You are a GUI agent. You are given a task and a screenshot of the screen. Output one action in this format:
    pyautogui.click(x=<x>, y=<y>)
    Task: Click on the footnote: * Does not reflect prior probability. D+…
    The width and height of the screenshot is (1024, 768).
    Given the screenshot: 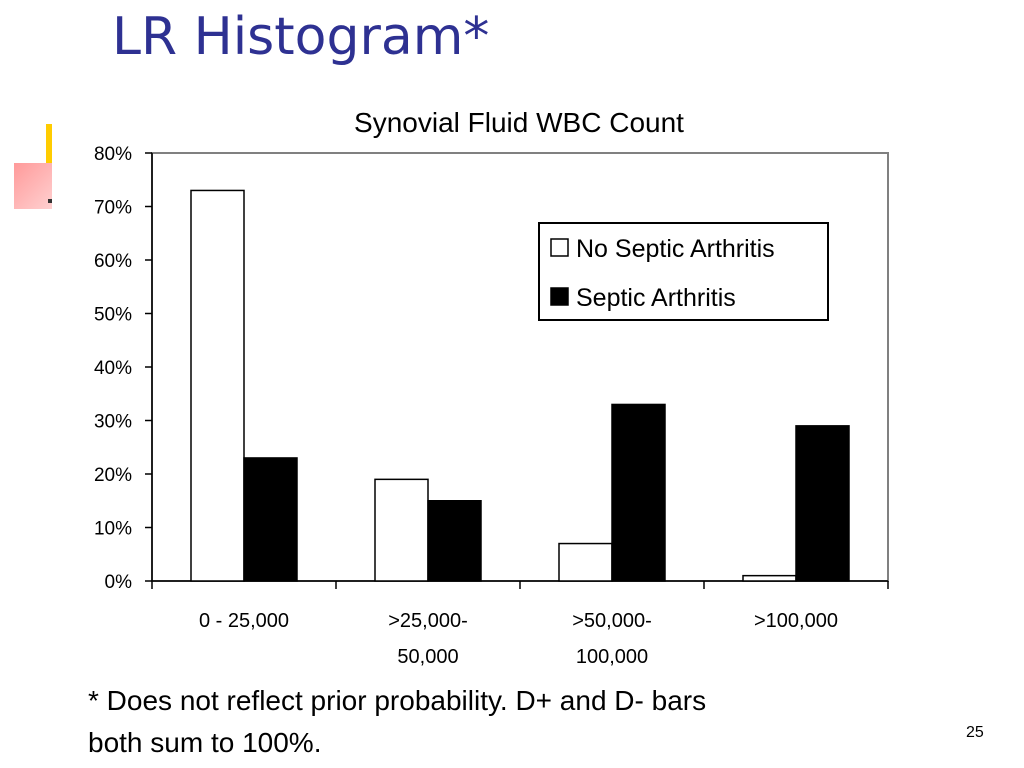 What is the action you would take?
    pyautogui.click(x=498, y=722)
    